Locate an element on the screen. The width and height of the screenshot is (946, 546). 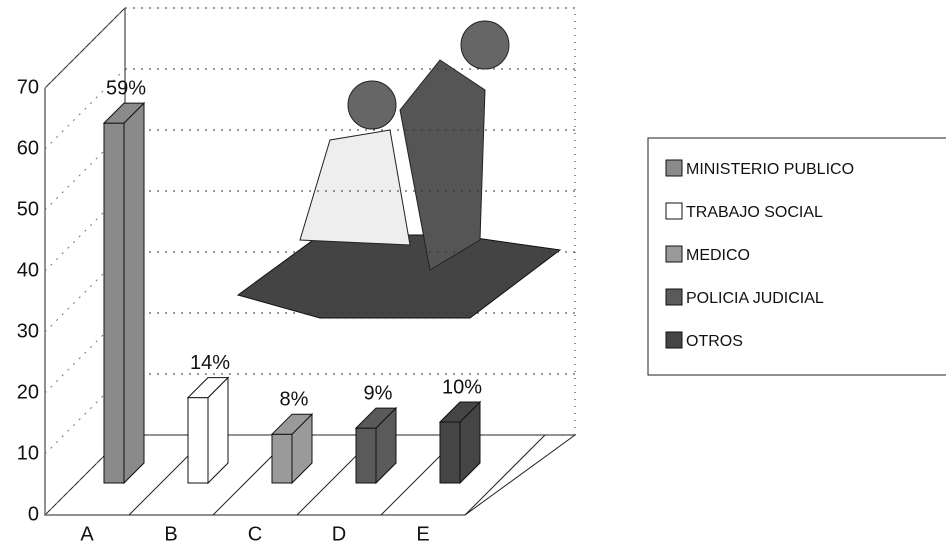
floor-divider is located at coordinates (505, 475).